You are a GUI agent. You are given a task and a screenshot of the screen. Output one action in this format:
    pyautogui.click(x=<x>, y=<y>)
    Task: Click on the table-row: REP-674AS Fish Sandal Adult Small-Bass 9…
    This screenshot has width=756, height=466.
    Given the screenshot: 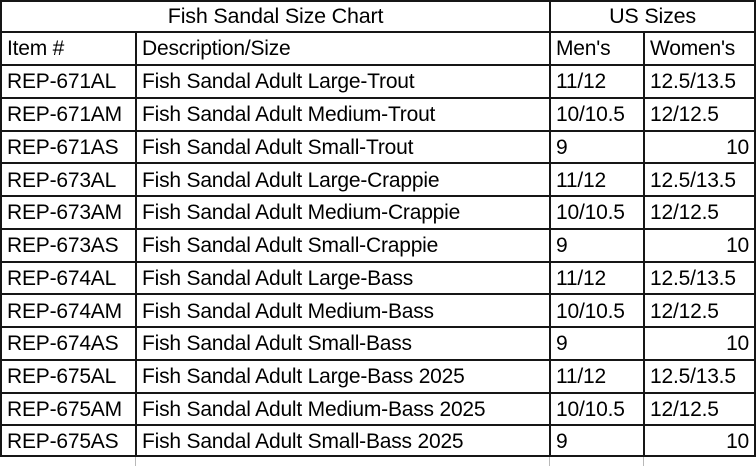 What is the action you would take?
    pyautogui.click(x=378, y=342)
    